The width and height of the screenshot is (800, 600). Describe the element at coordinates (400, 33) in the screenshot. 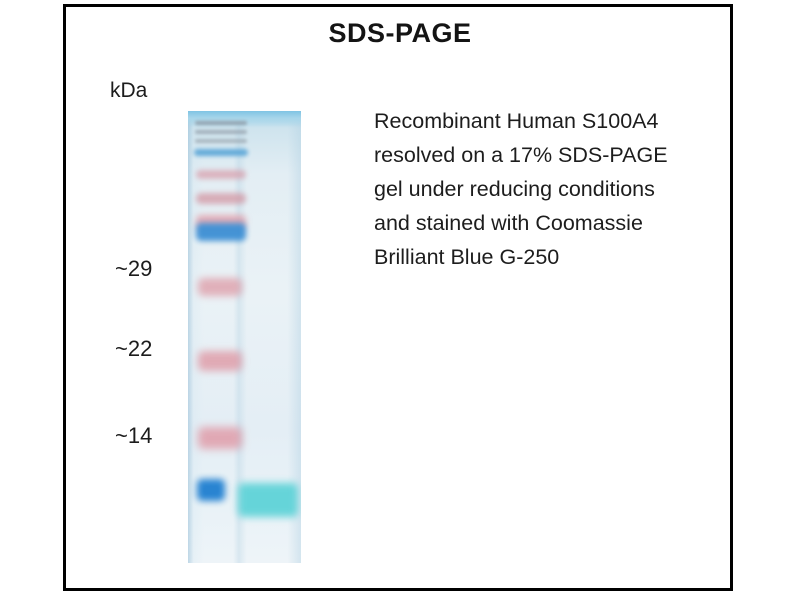

I see `page-title: SDS-PAGE` at that location.